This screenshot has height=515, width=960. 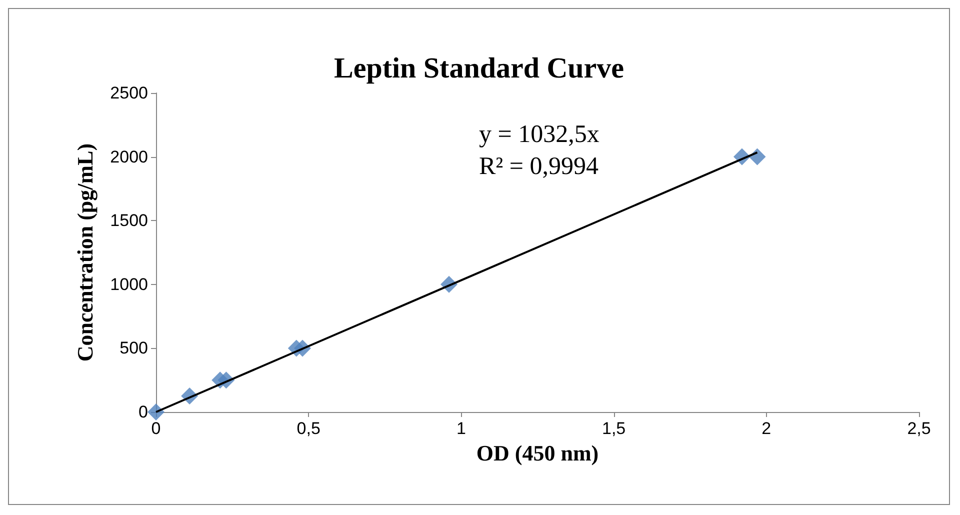 What do you see at coordinates (308, 428) in the screenshot?
I see `x-tick-label: 0,5` at bounding box center [308, 428].